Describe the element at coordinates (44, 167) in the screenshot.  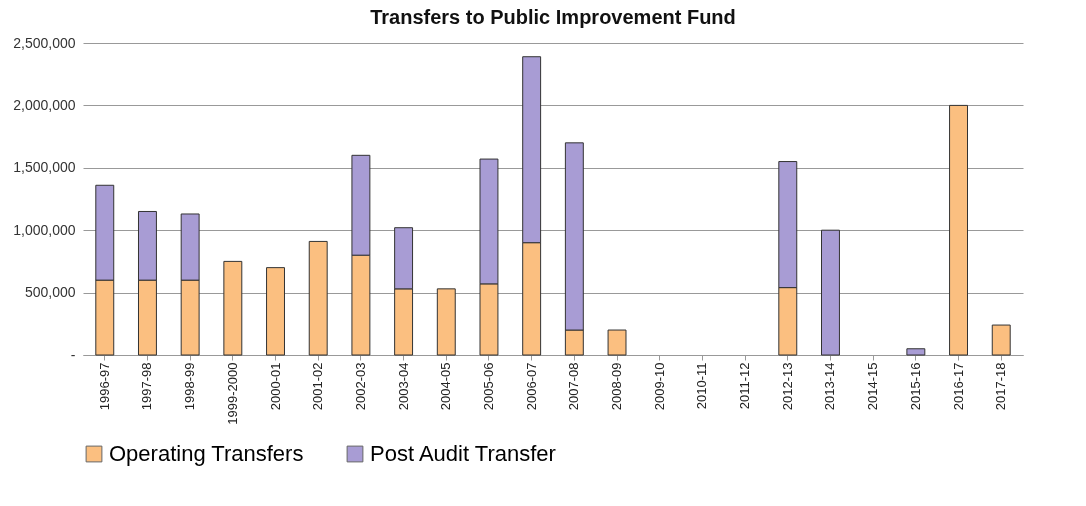
I see `y-tick-label: 1,500,000` at that location.